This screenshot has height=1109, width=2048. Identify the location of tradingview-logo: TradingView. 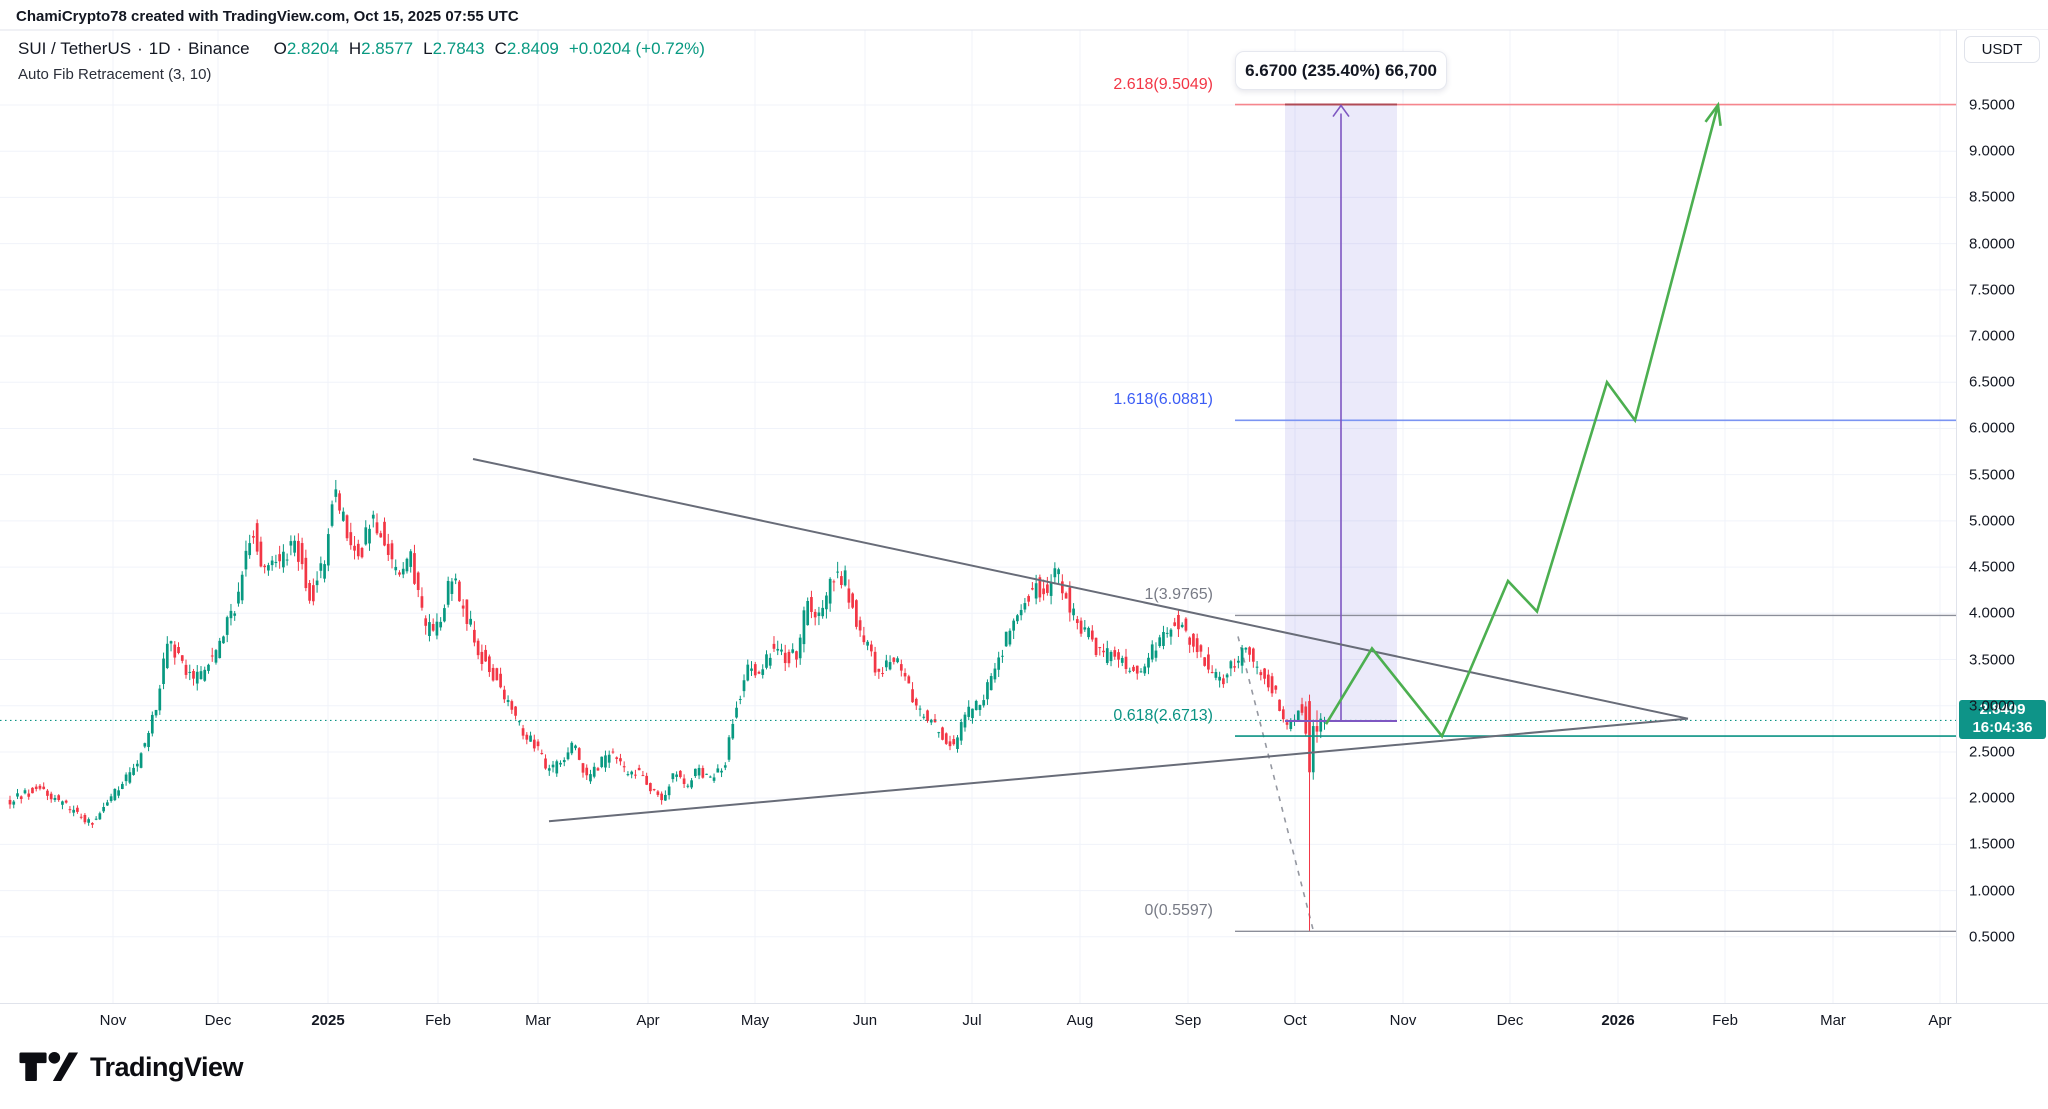
(131, 1067).